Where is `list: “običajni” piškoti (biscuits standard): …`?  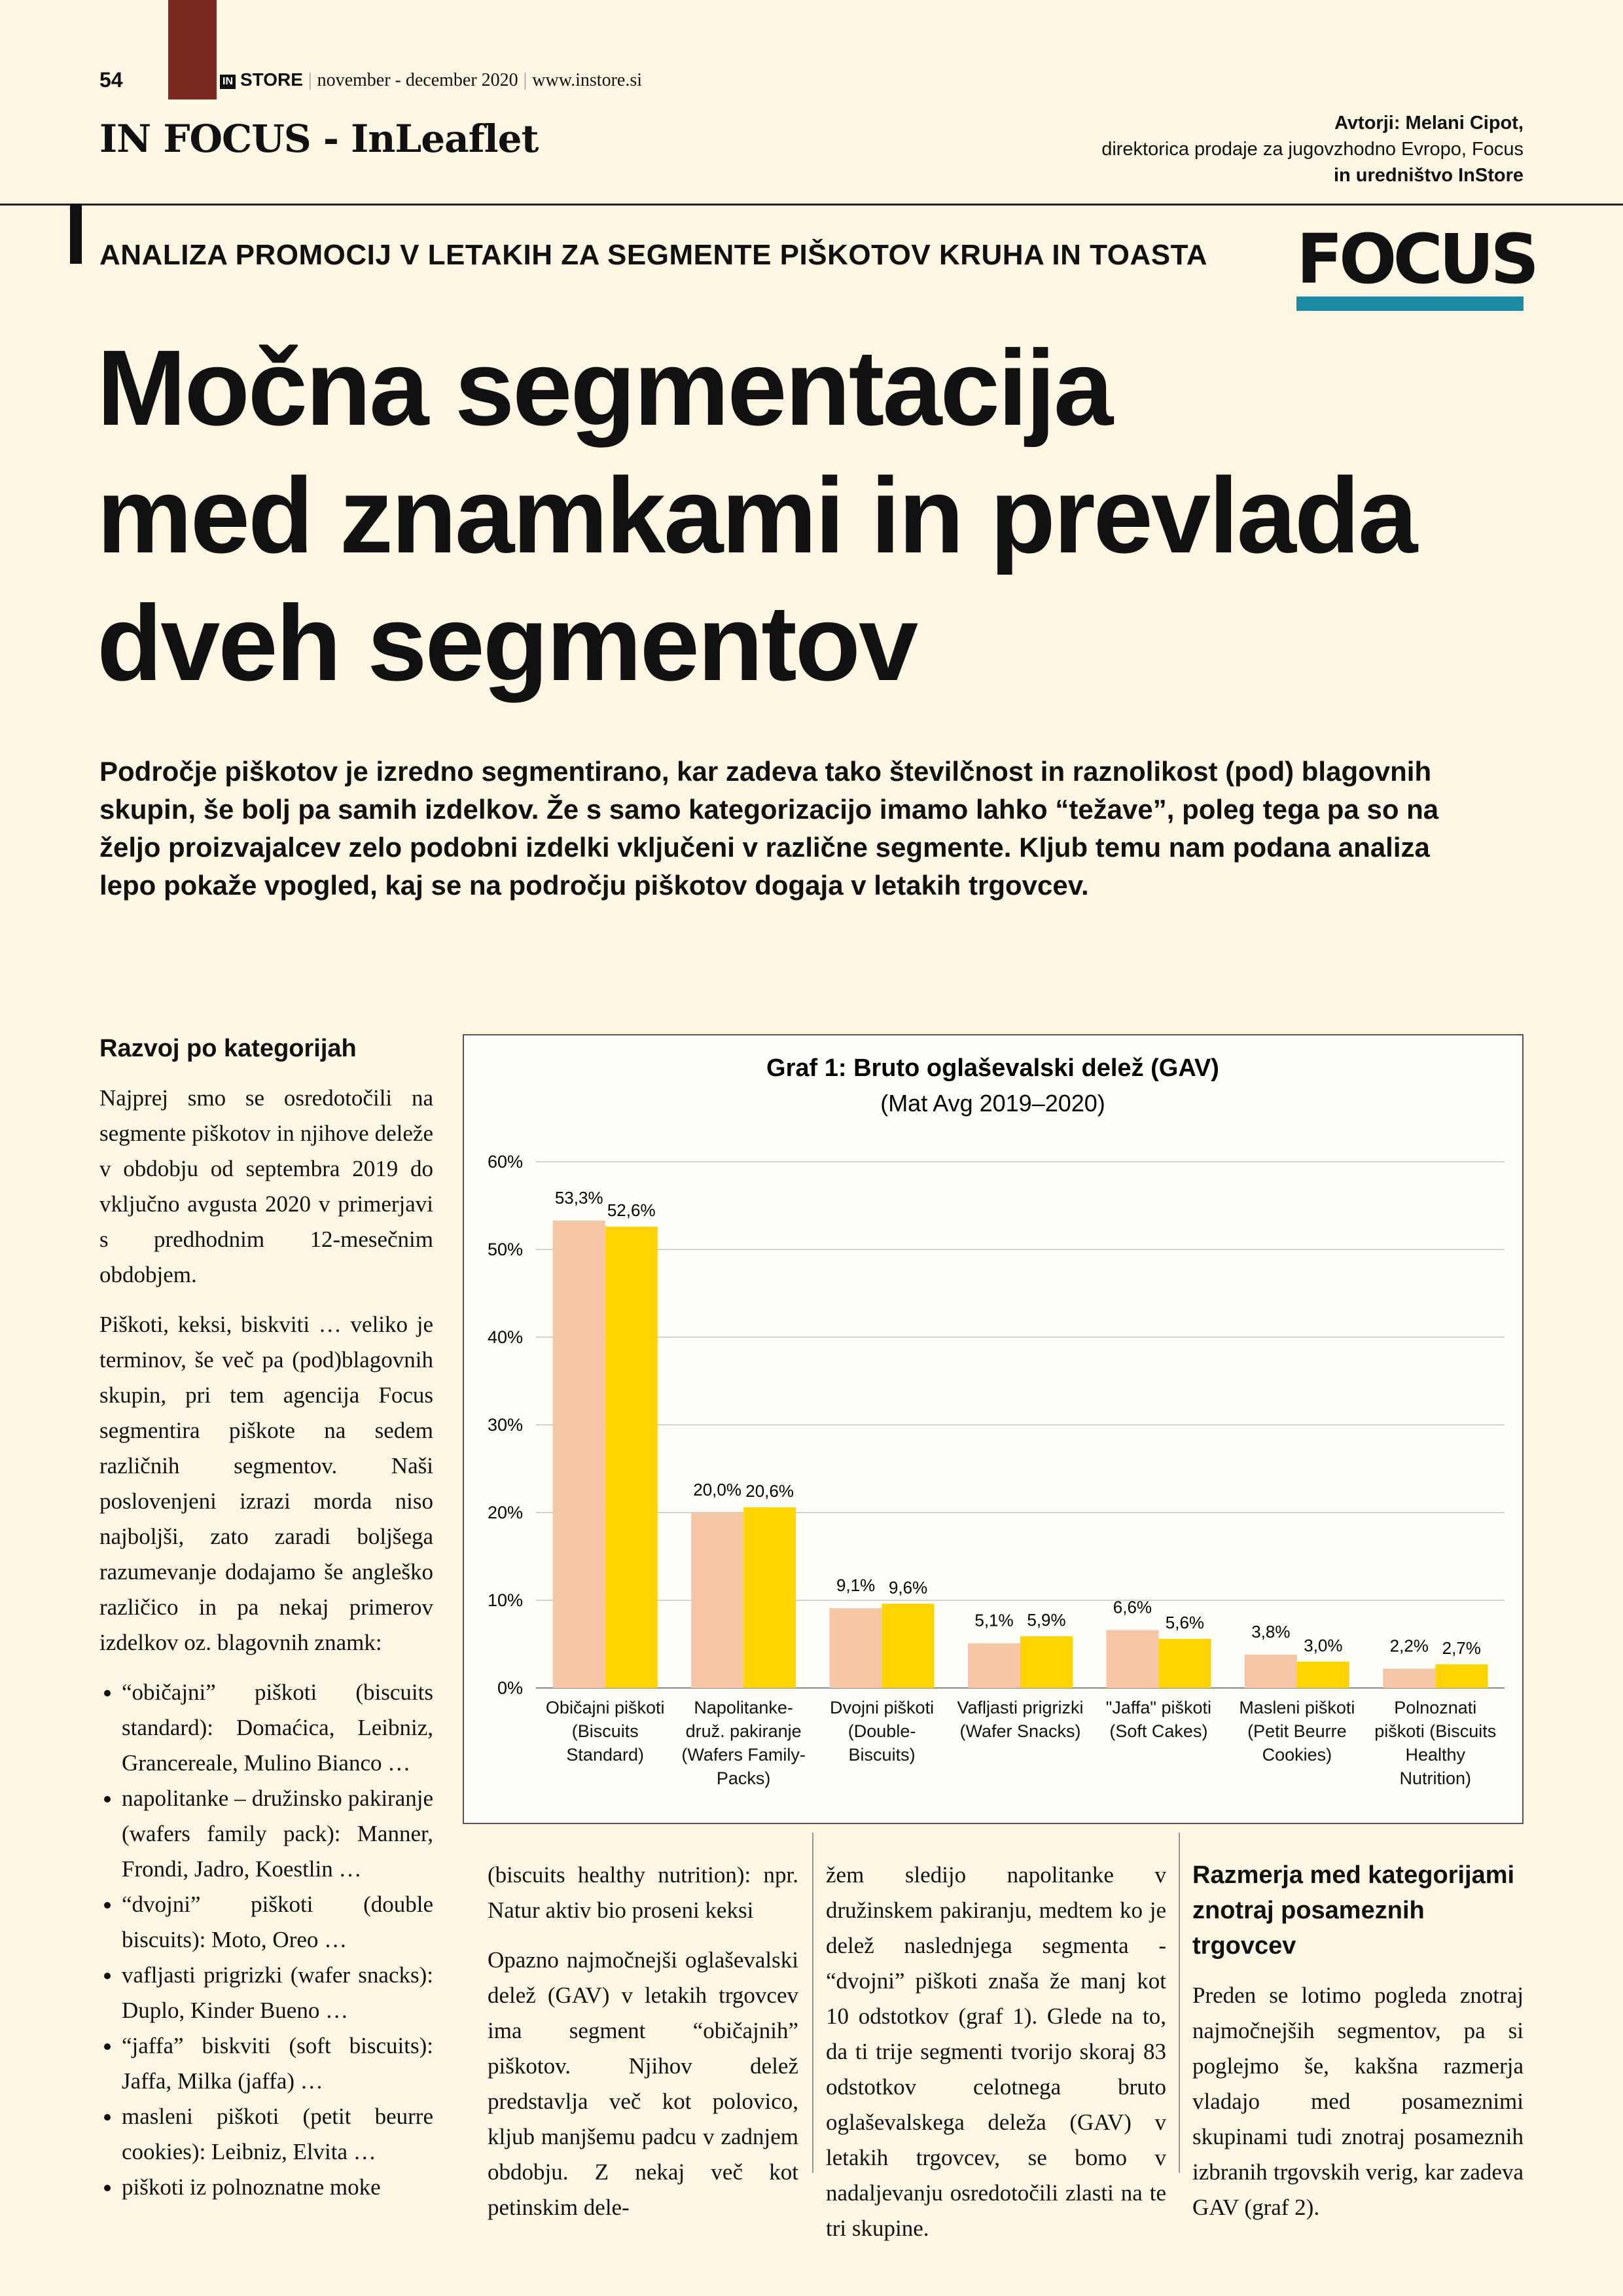 list: “običajni” piškoti (biscuits standard): … is located at coordinates (266, 1940).